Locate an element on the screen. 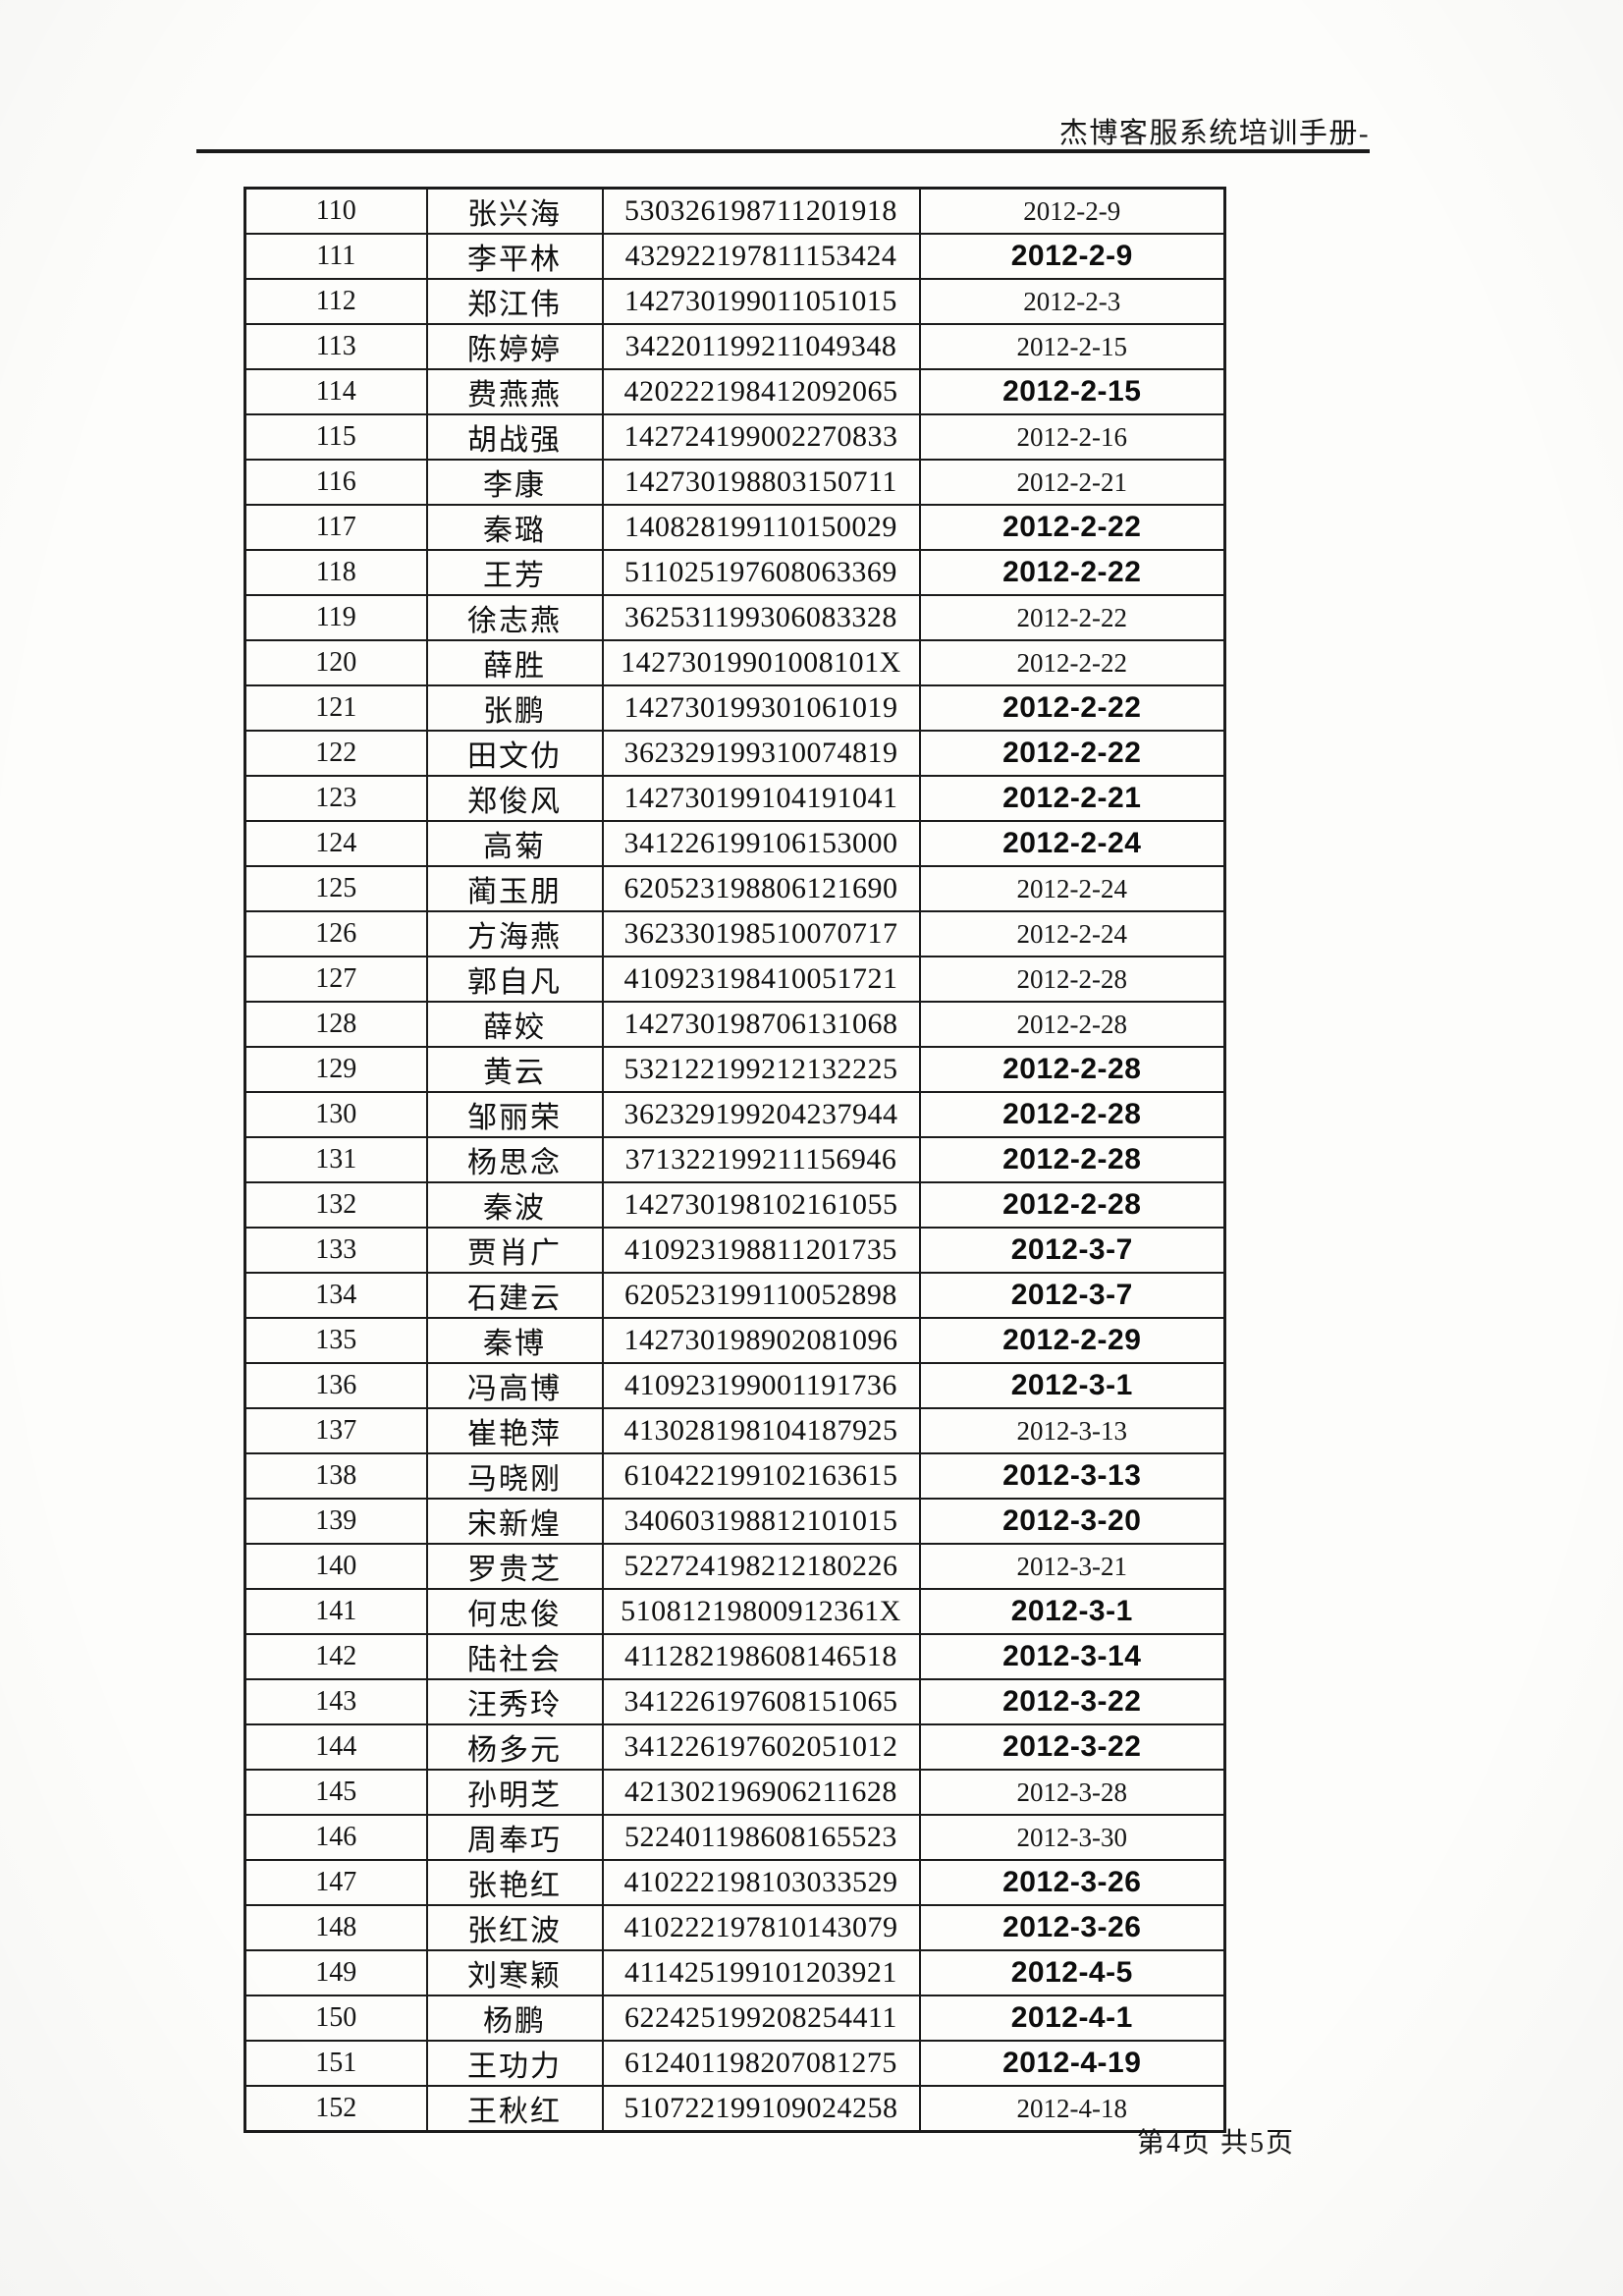  table-row: 121 张鹏 142730199301061019 2012-2-22 is located at coordinates (734, 708).